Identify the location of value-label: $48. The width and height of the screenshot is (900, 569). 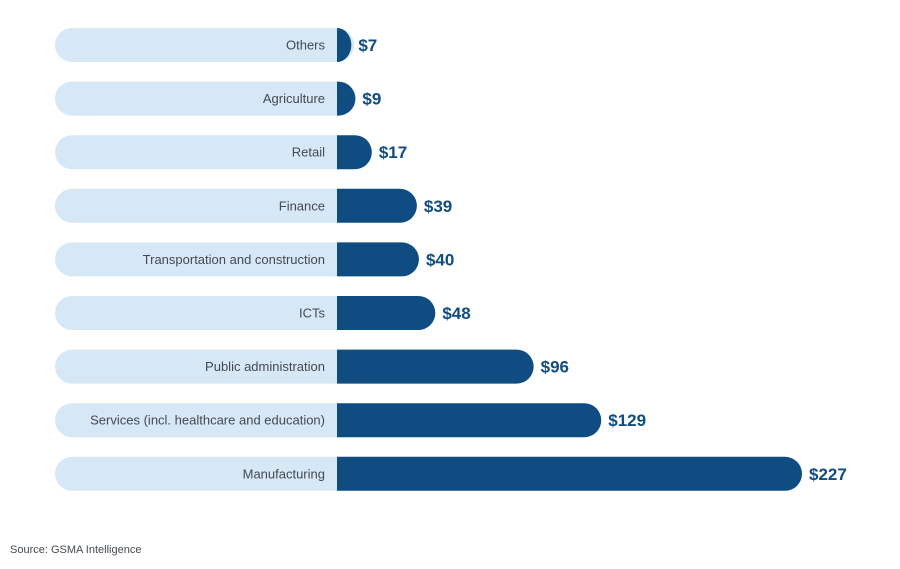
(456, 313).